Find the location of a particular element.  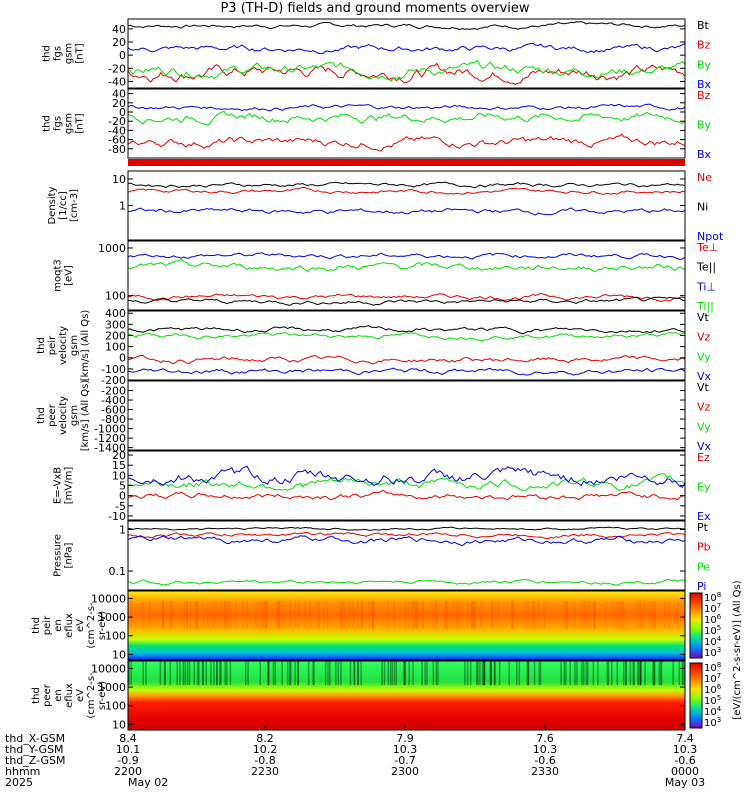

series-line-Bx is located at coordinates (406, 48).